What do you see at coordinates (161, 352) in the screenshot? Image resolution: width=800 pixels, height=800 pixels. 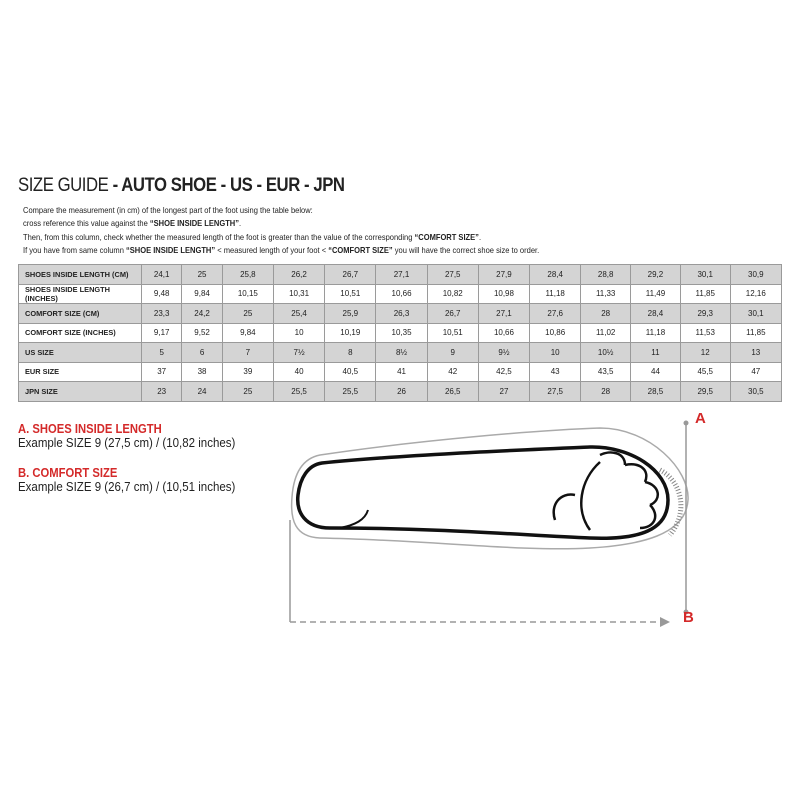 I see `table-cell: 5` at bounding box center [161, 352].